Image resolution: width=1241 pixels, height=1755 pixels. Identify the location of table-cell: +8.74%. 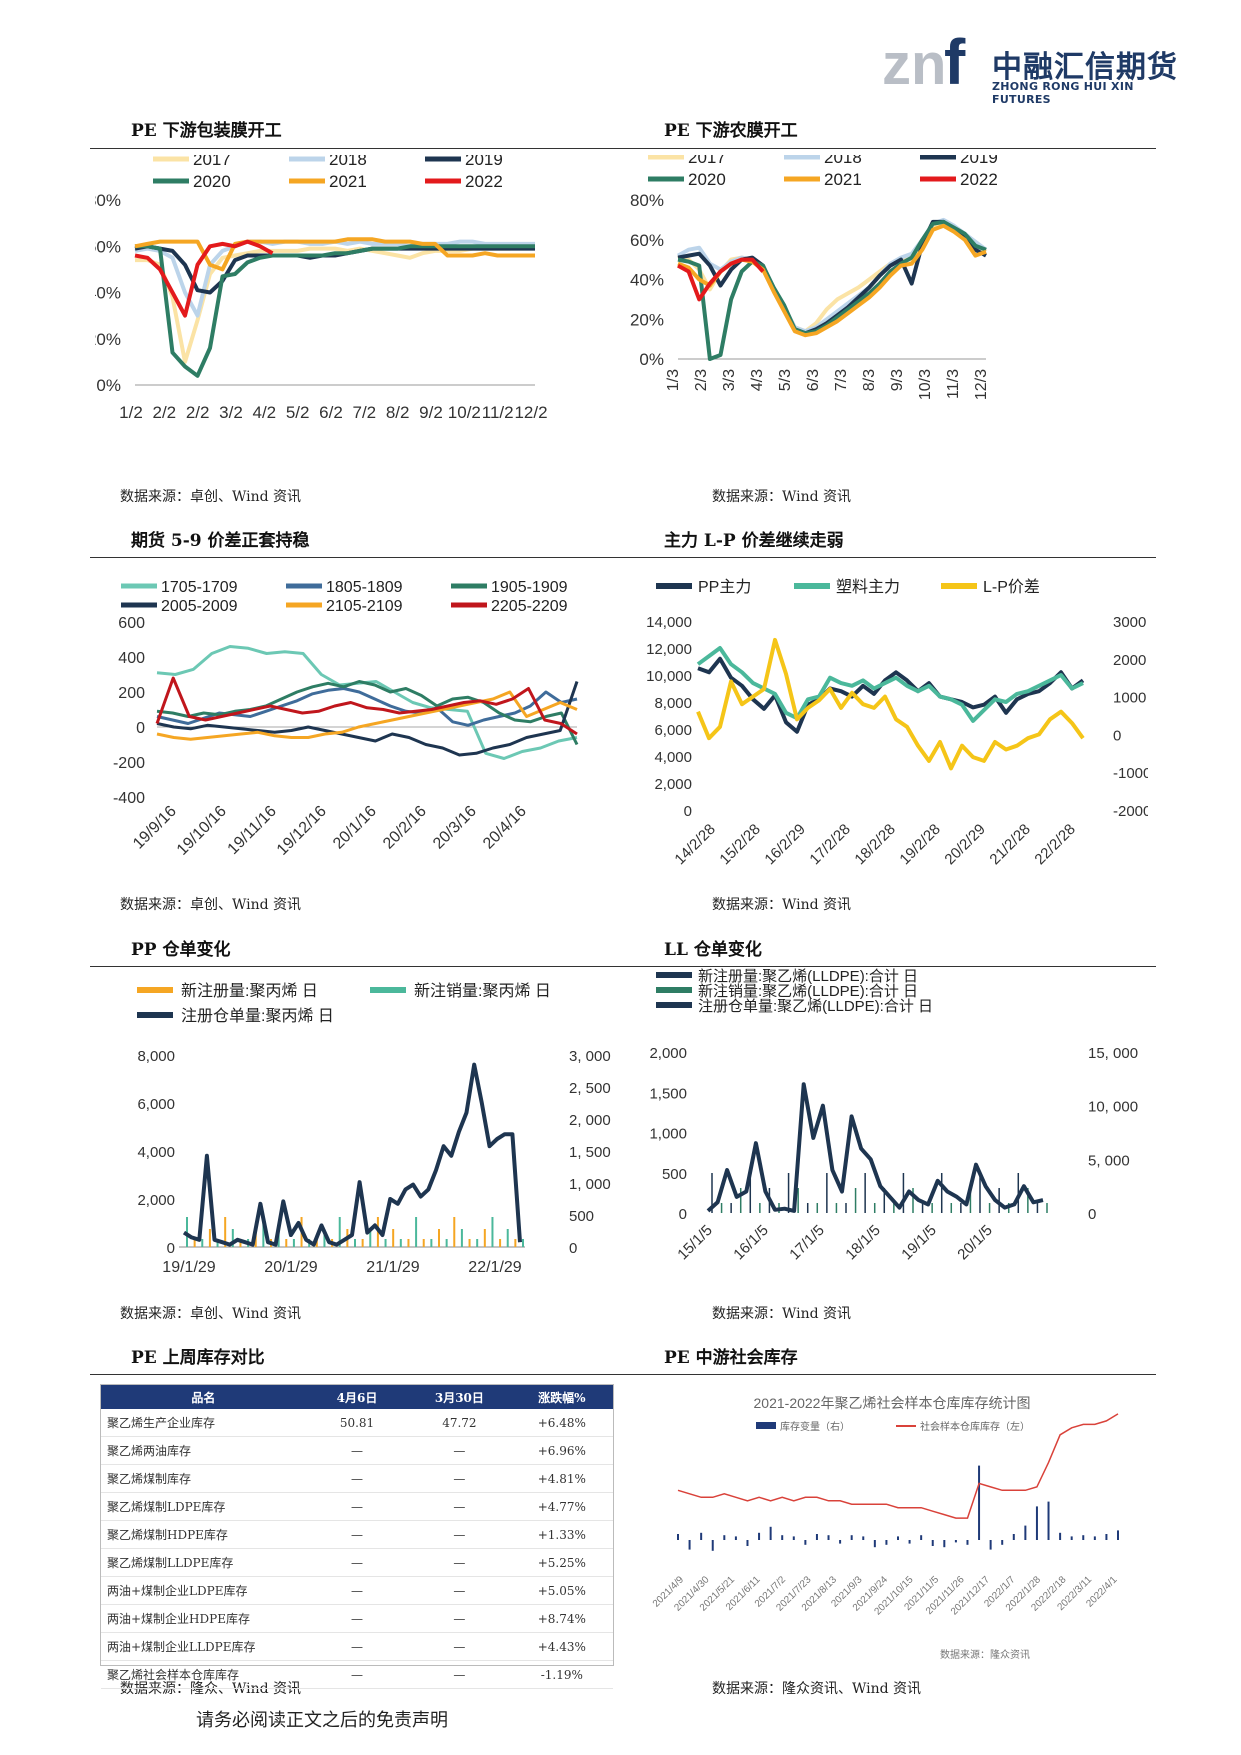
(561, 1618).